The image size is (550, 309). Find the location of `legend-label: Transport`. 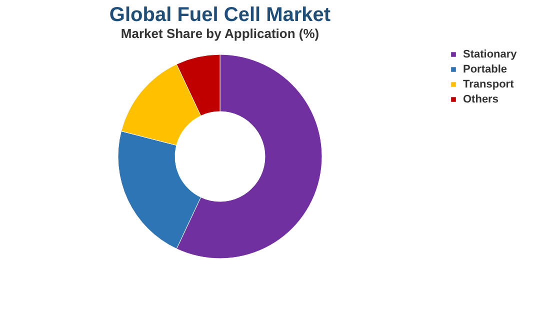

legend-label: Transport is located at coordinates (488, 84).